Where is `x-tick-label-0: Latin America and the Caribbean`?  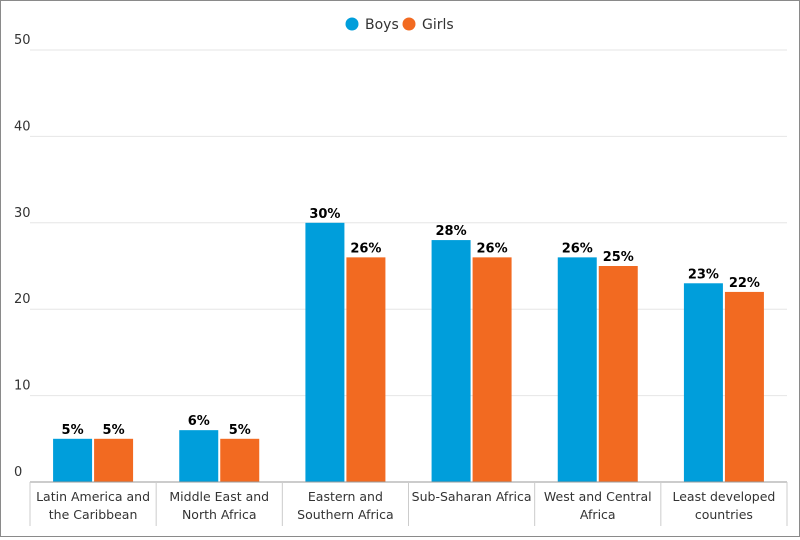 x-tick-label-0: Latin America and the Caribbean is located at coordinates (93, 505).